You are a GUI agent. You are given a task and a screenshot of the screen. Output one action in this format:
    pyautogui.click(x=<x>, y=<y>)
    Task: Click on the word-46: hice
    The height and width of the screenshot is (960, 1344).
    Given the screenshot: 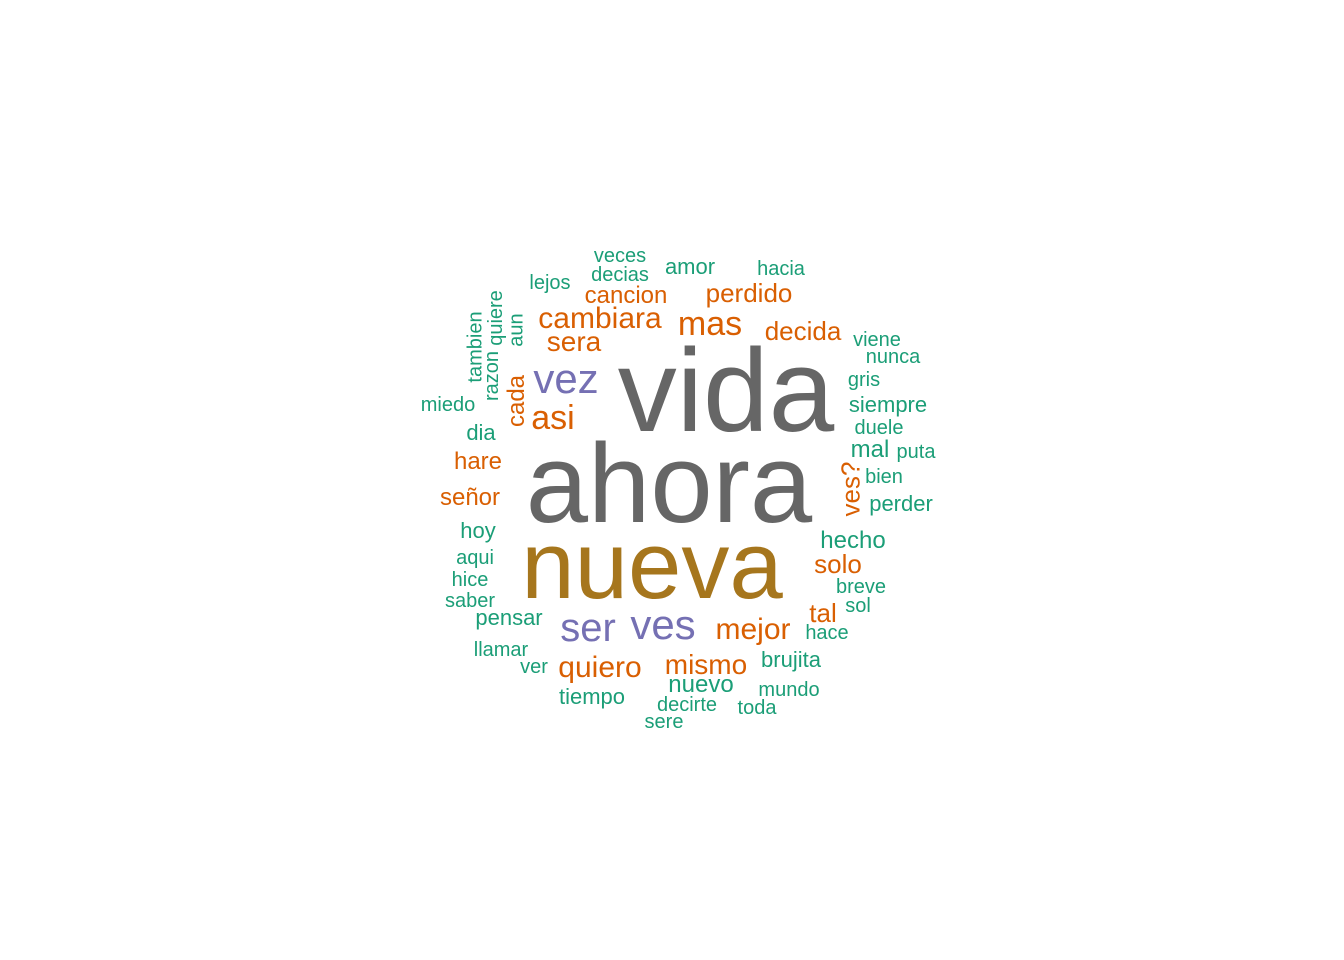 What is the action you would take?
    pyautogui.click(x=470, y=580)
    